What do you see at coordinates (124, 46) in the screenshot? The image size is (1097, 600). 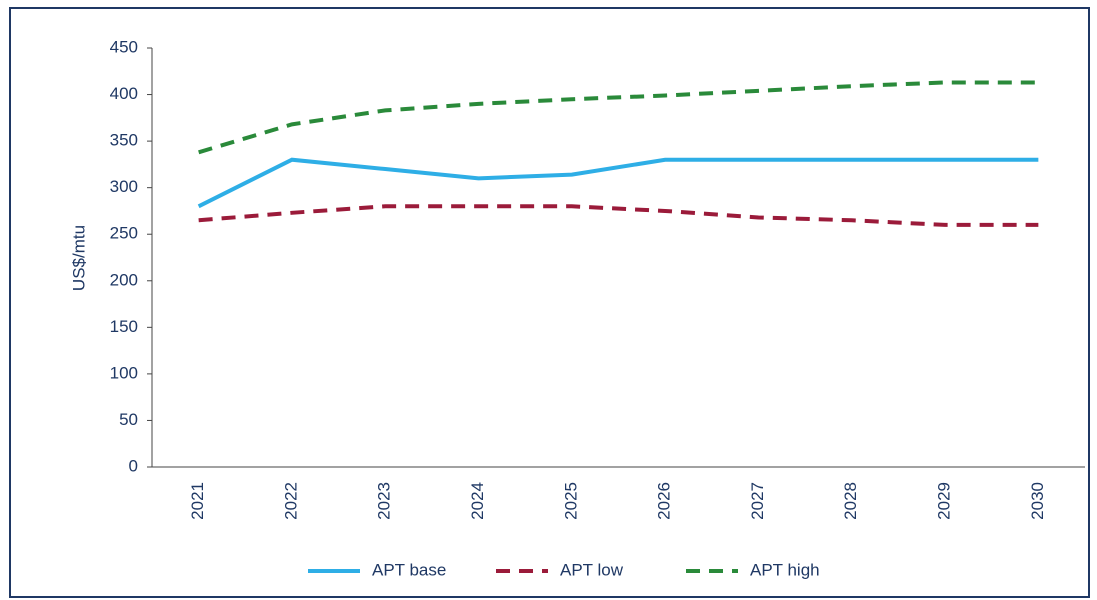 I see `y-tick-label: 450` at bounding box center [124, 46].